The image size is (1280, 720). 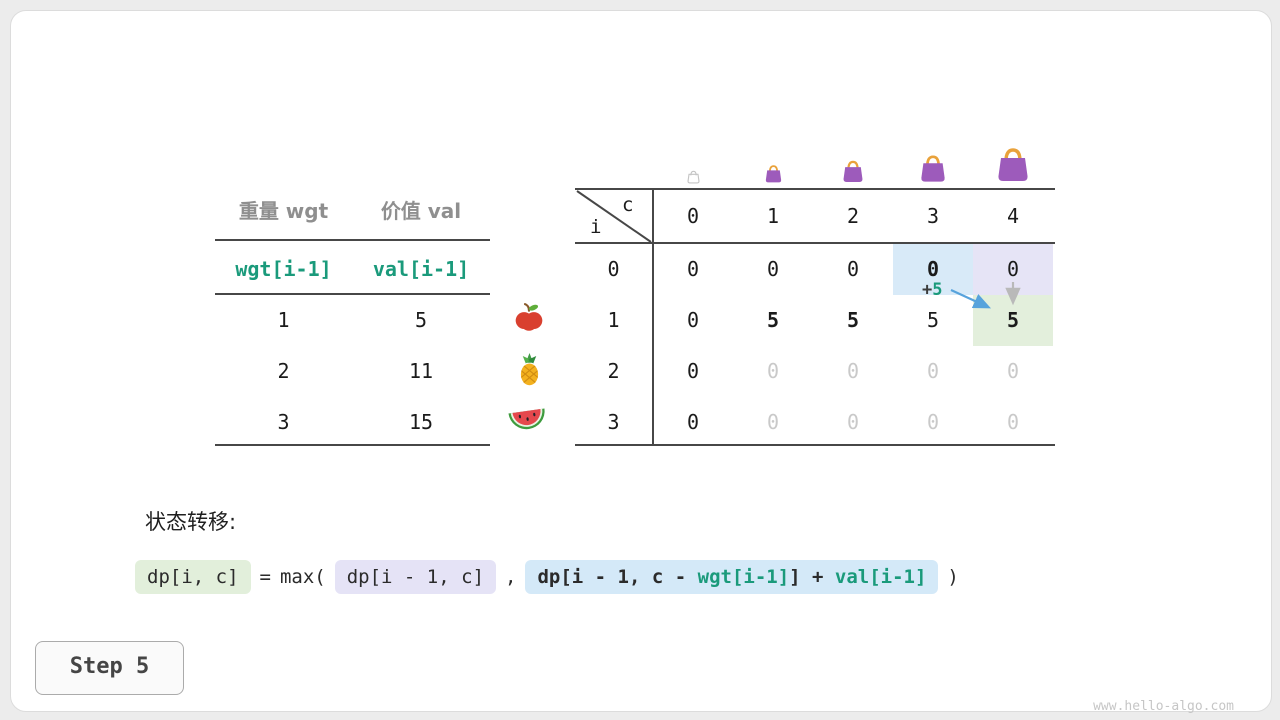 I want to click on weights-col-header-val: 价值 val, so click(x=421, y=211).